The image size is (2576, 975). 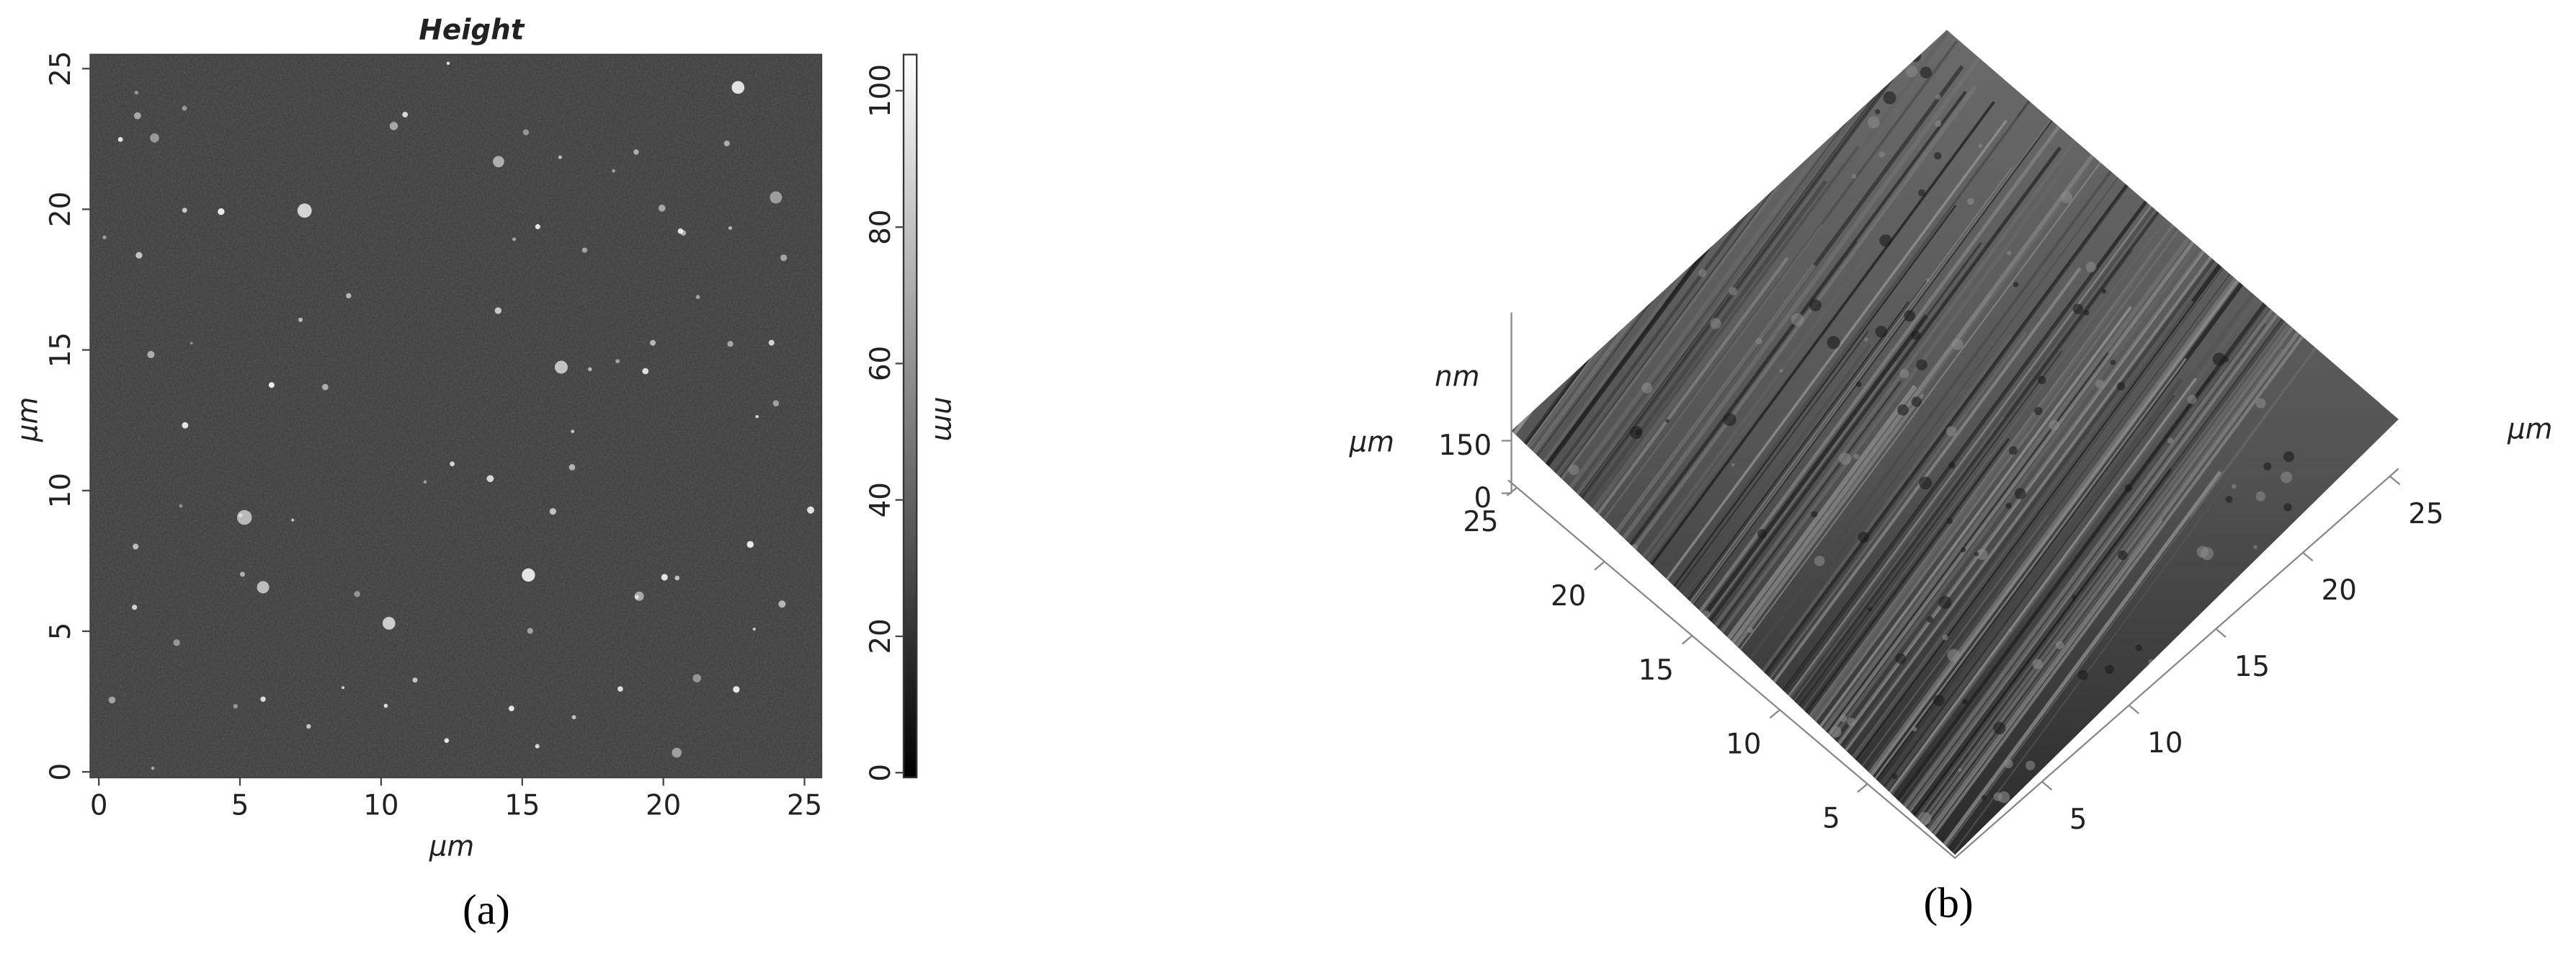 What do you see at coordinates (2529, 429) in the screenshot?
I see `x-axis-label: μm` at bounding box center [2529, 429].